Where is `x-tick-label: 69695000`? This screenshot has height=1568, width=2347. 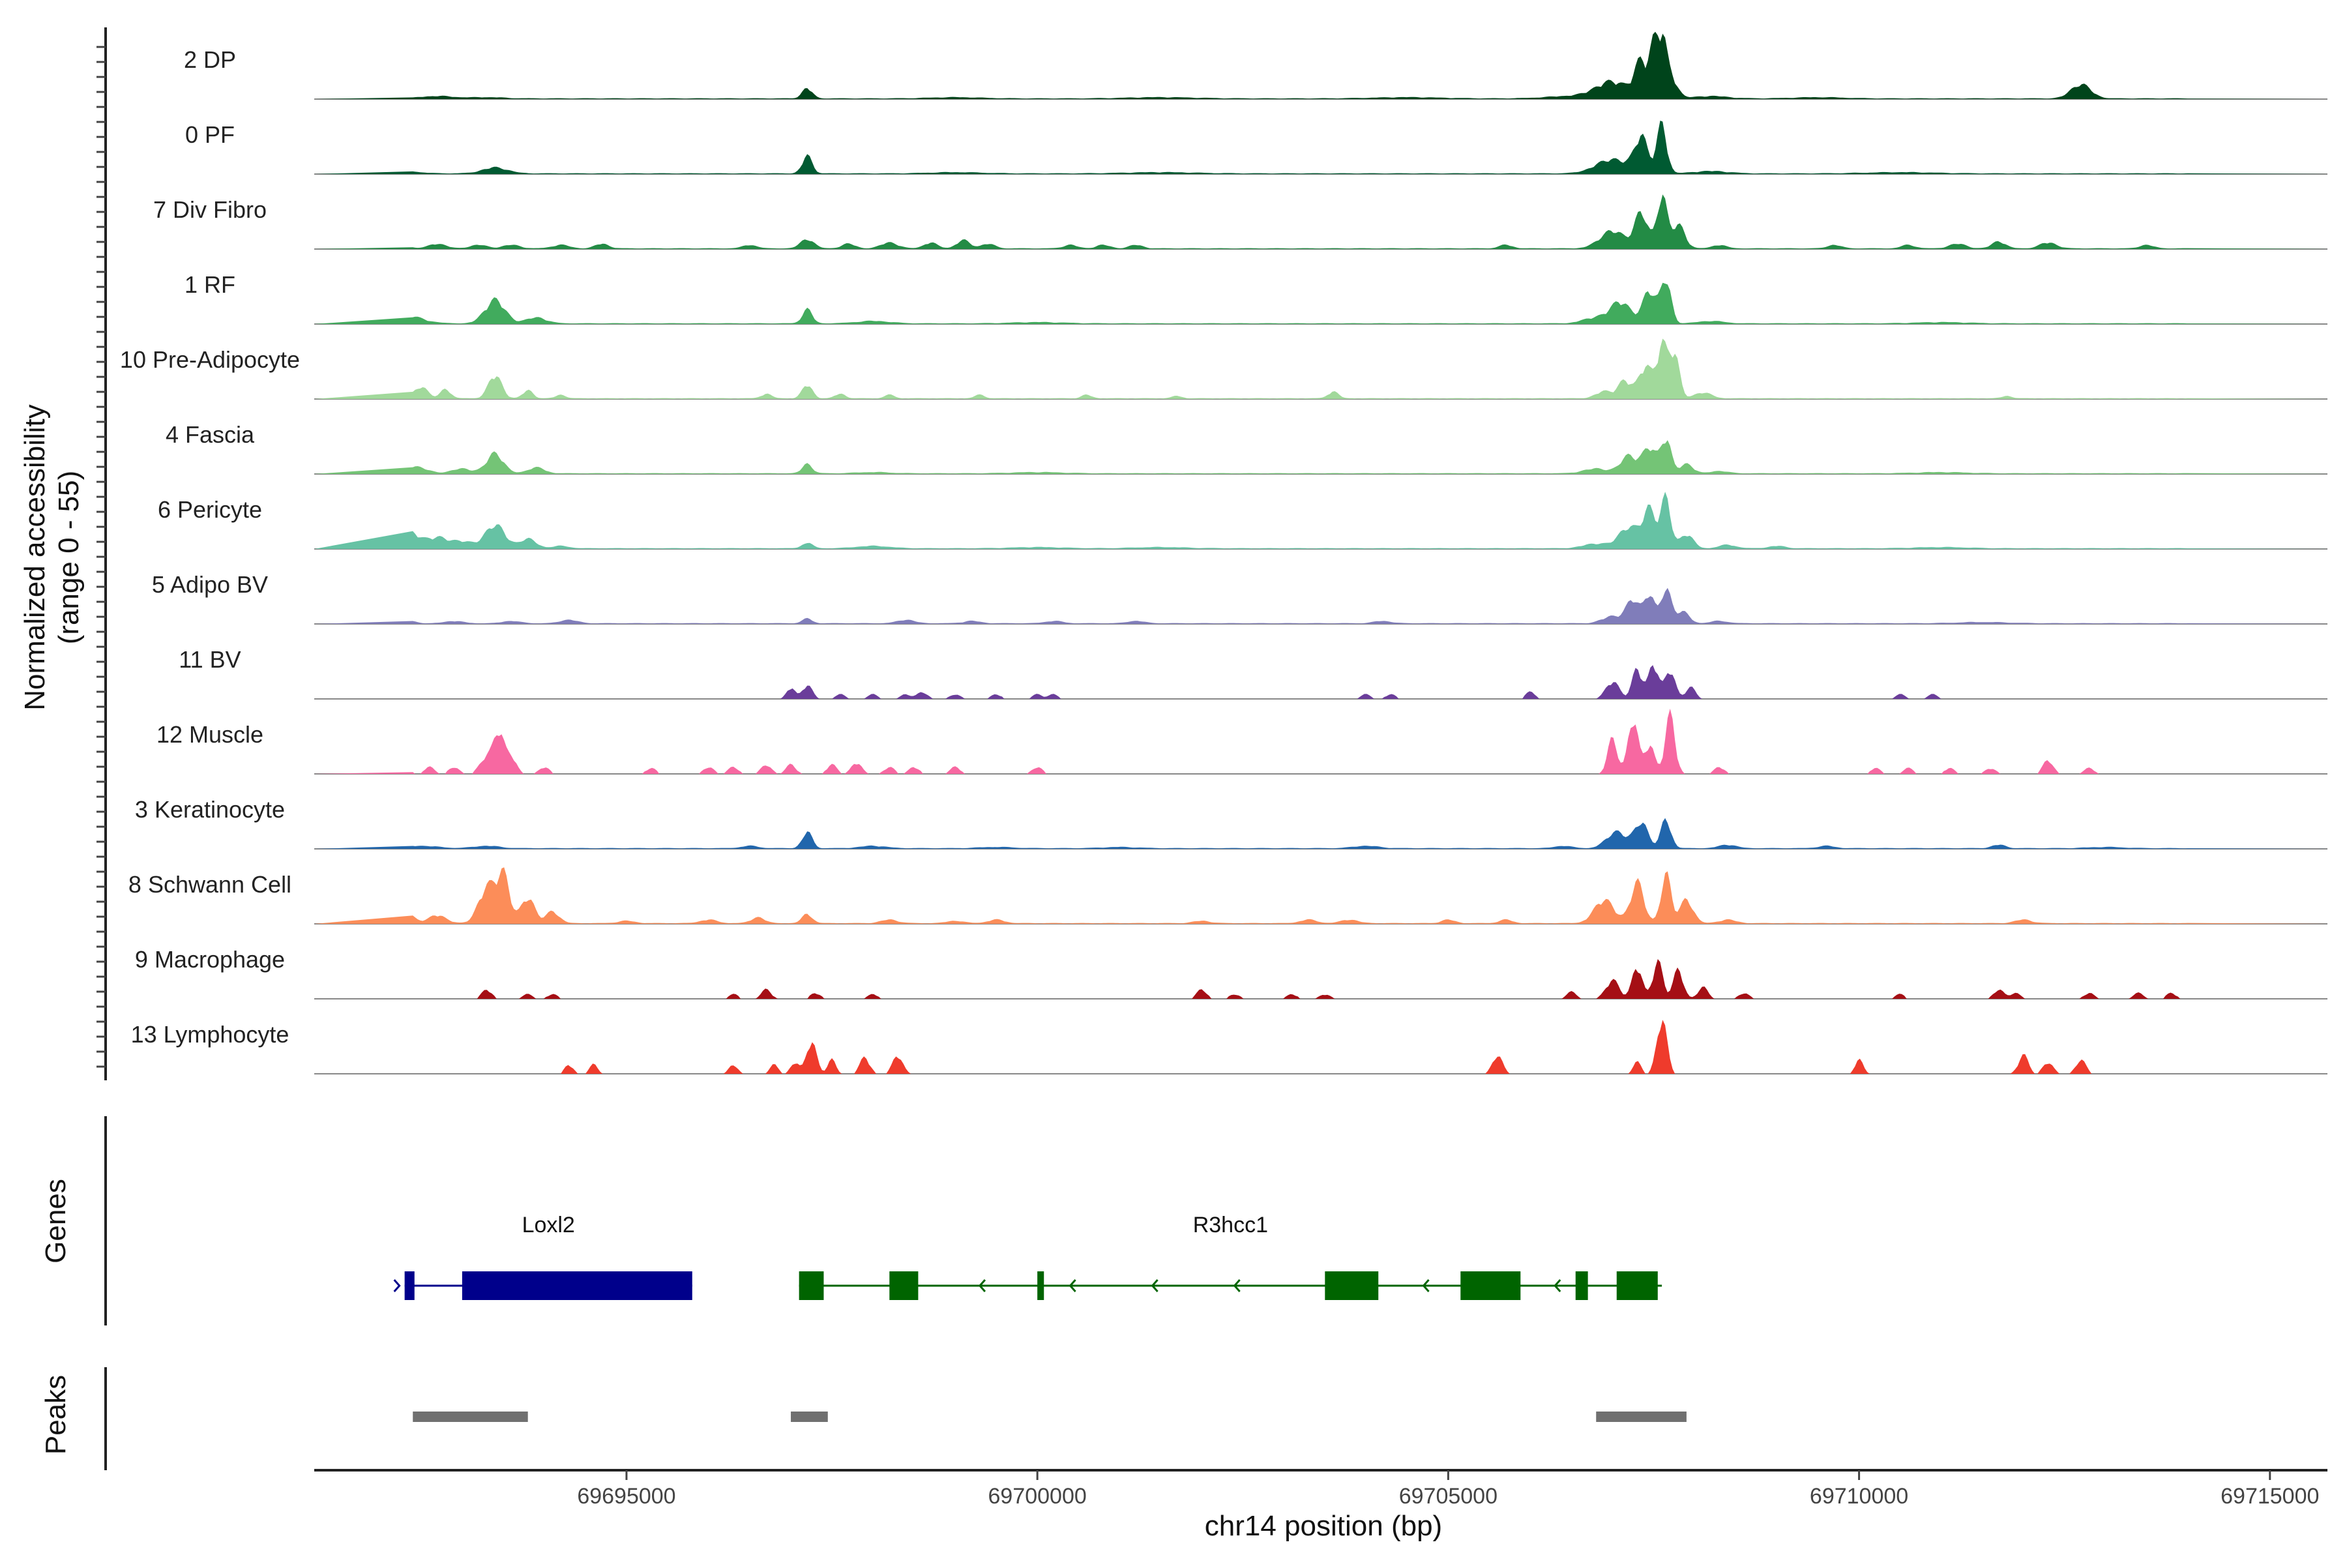
x-tick-label: 69695000 is located at coordinates (626, 1497).